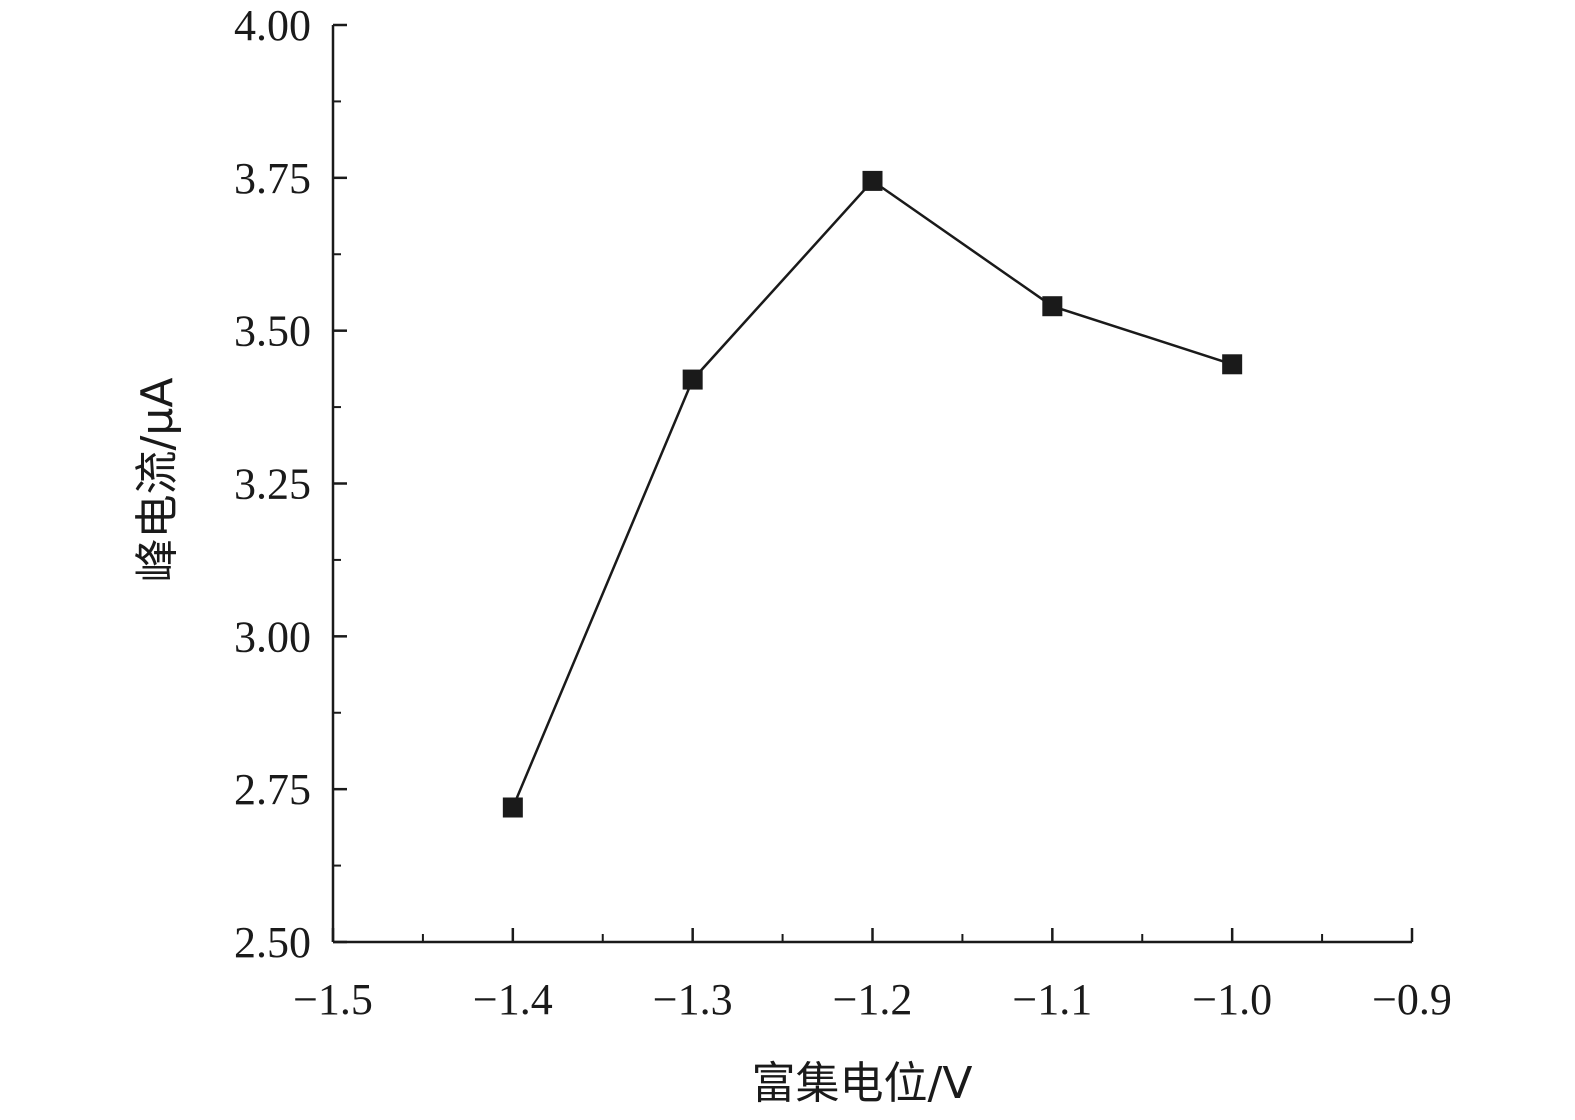  Describe the element at coordinates (272, 942) in the screenshot. I see `y-tick-label: 2.50` at that location.